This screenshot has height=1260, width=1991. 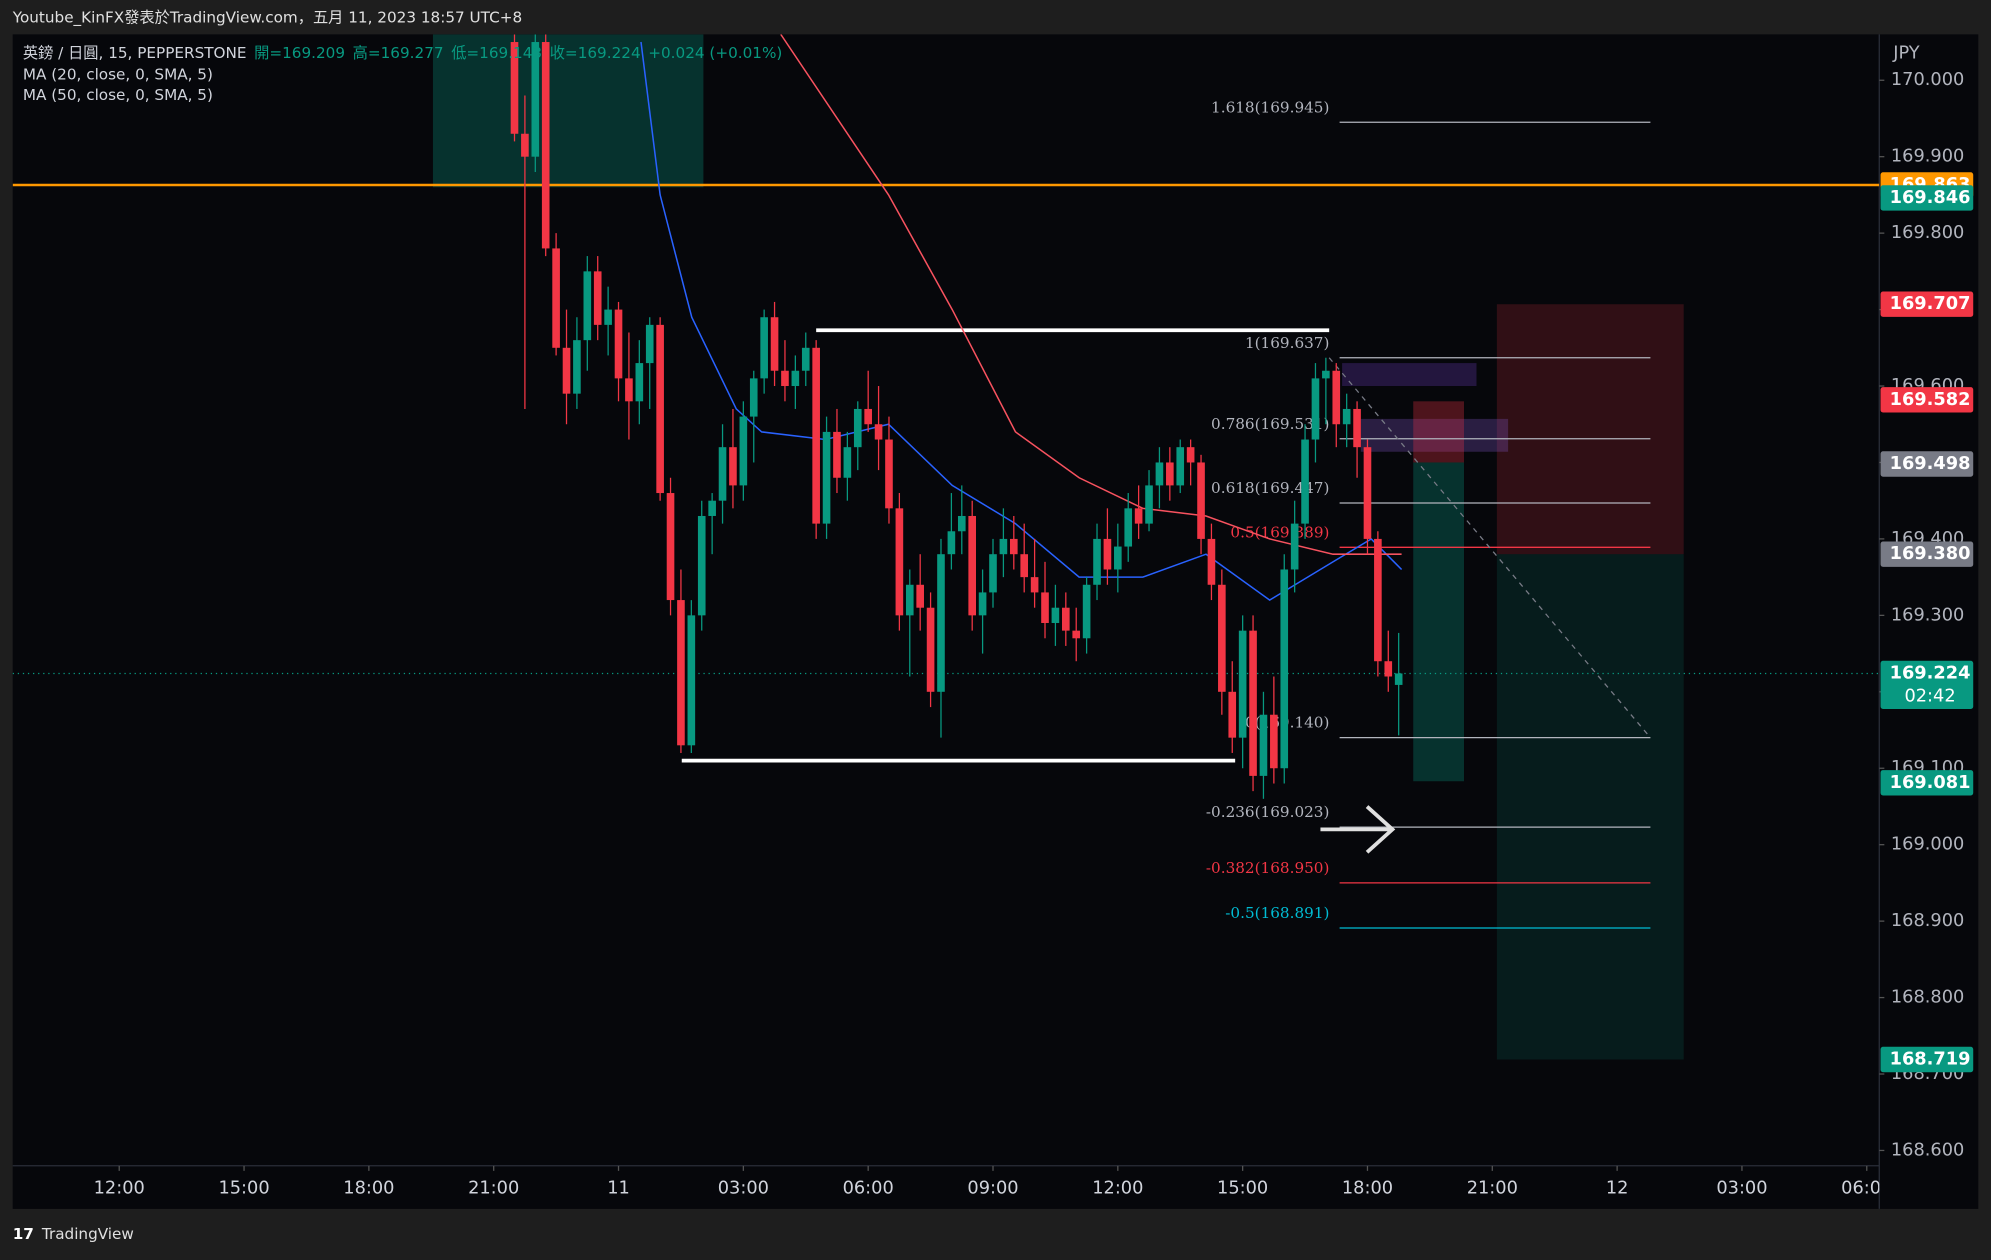 What do you see at coordinates (243, 1189) in the screenshot?
I see `x-tick-label: 15:00` at bounding box center [243, 1189].